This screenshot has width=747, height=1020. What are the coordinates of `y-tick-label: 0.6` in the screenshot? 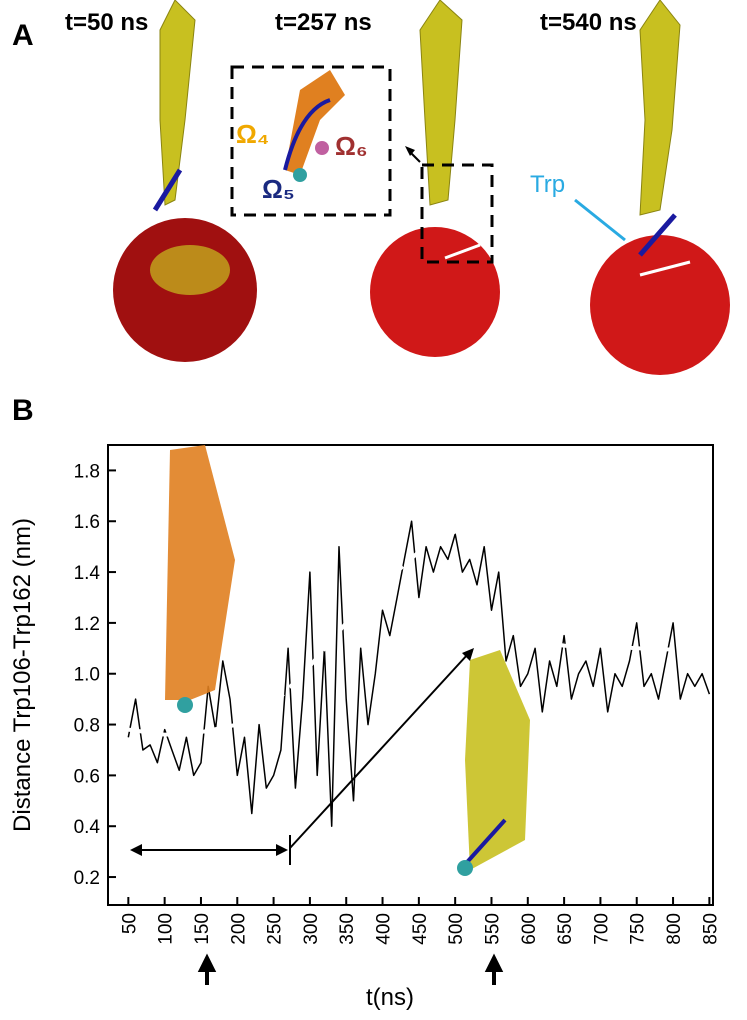 It's located at (87, 776).